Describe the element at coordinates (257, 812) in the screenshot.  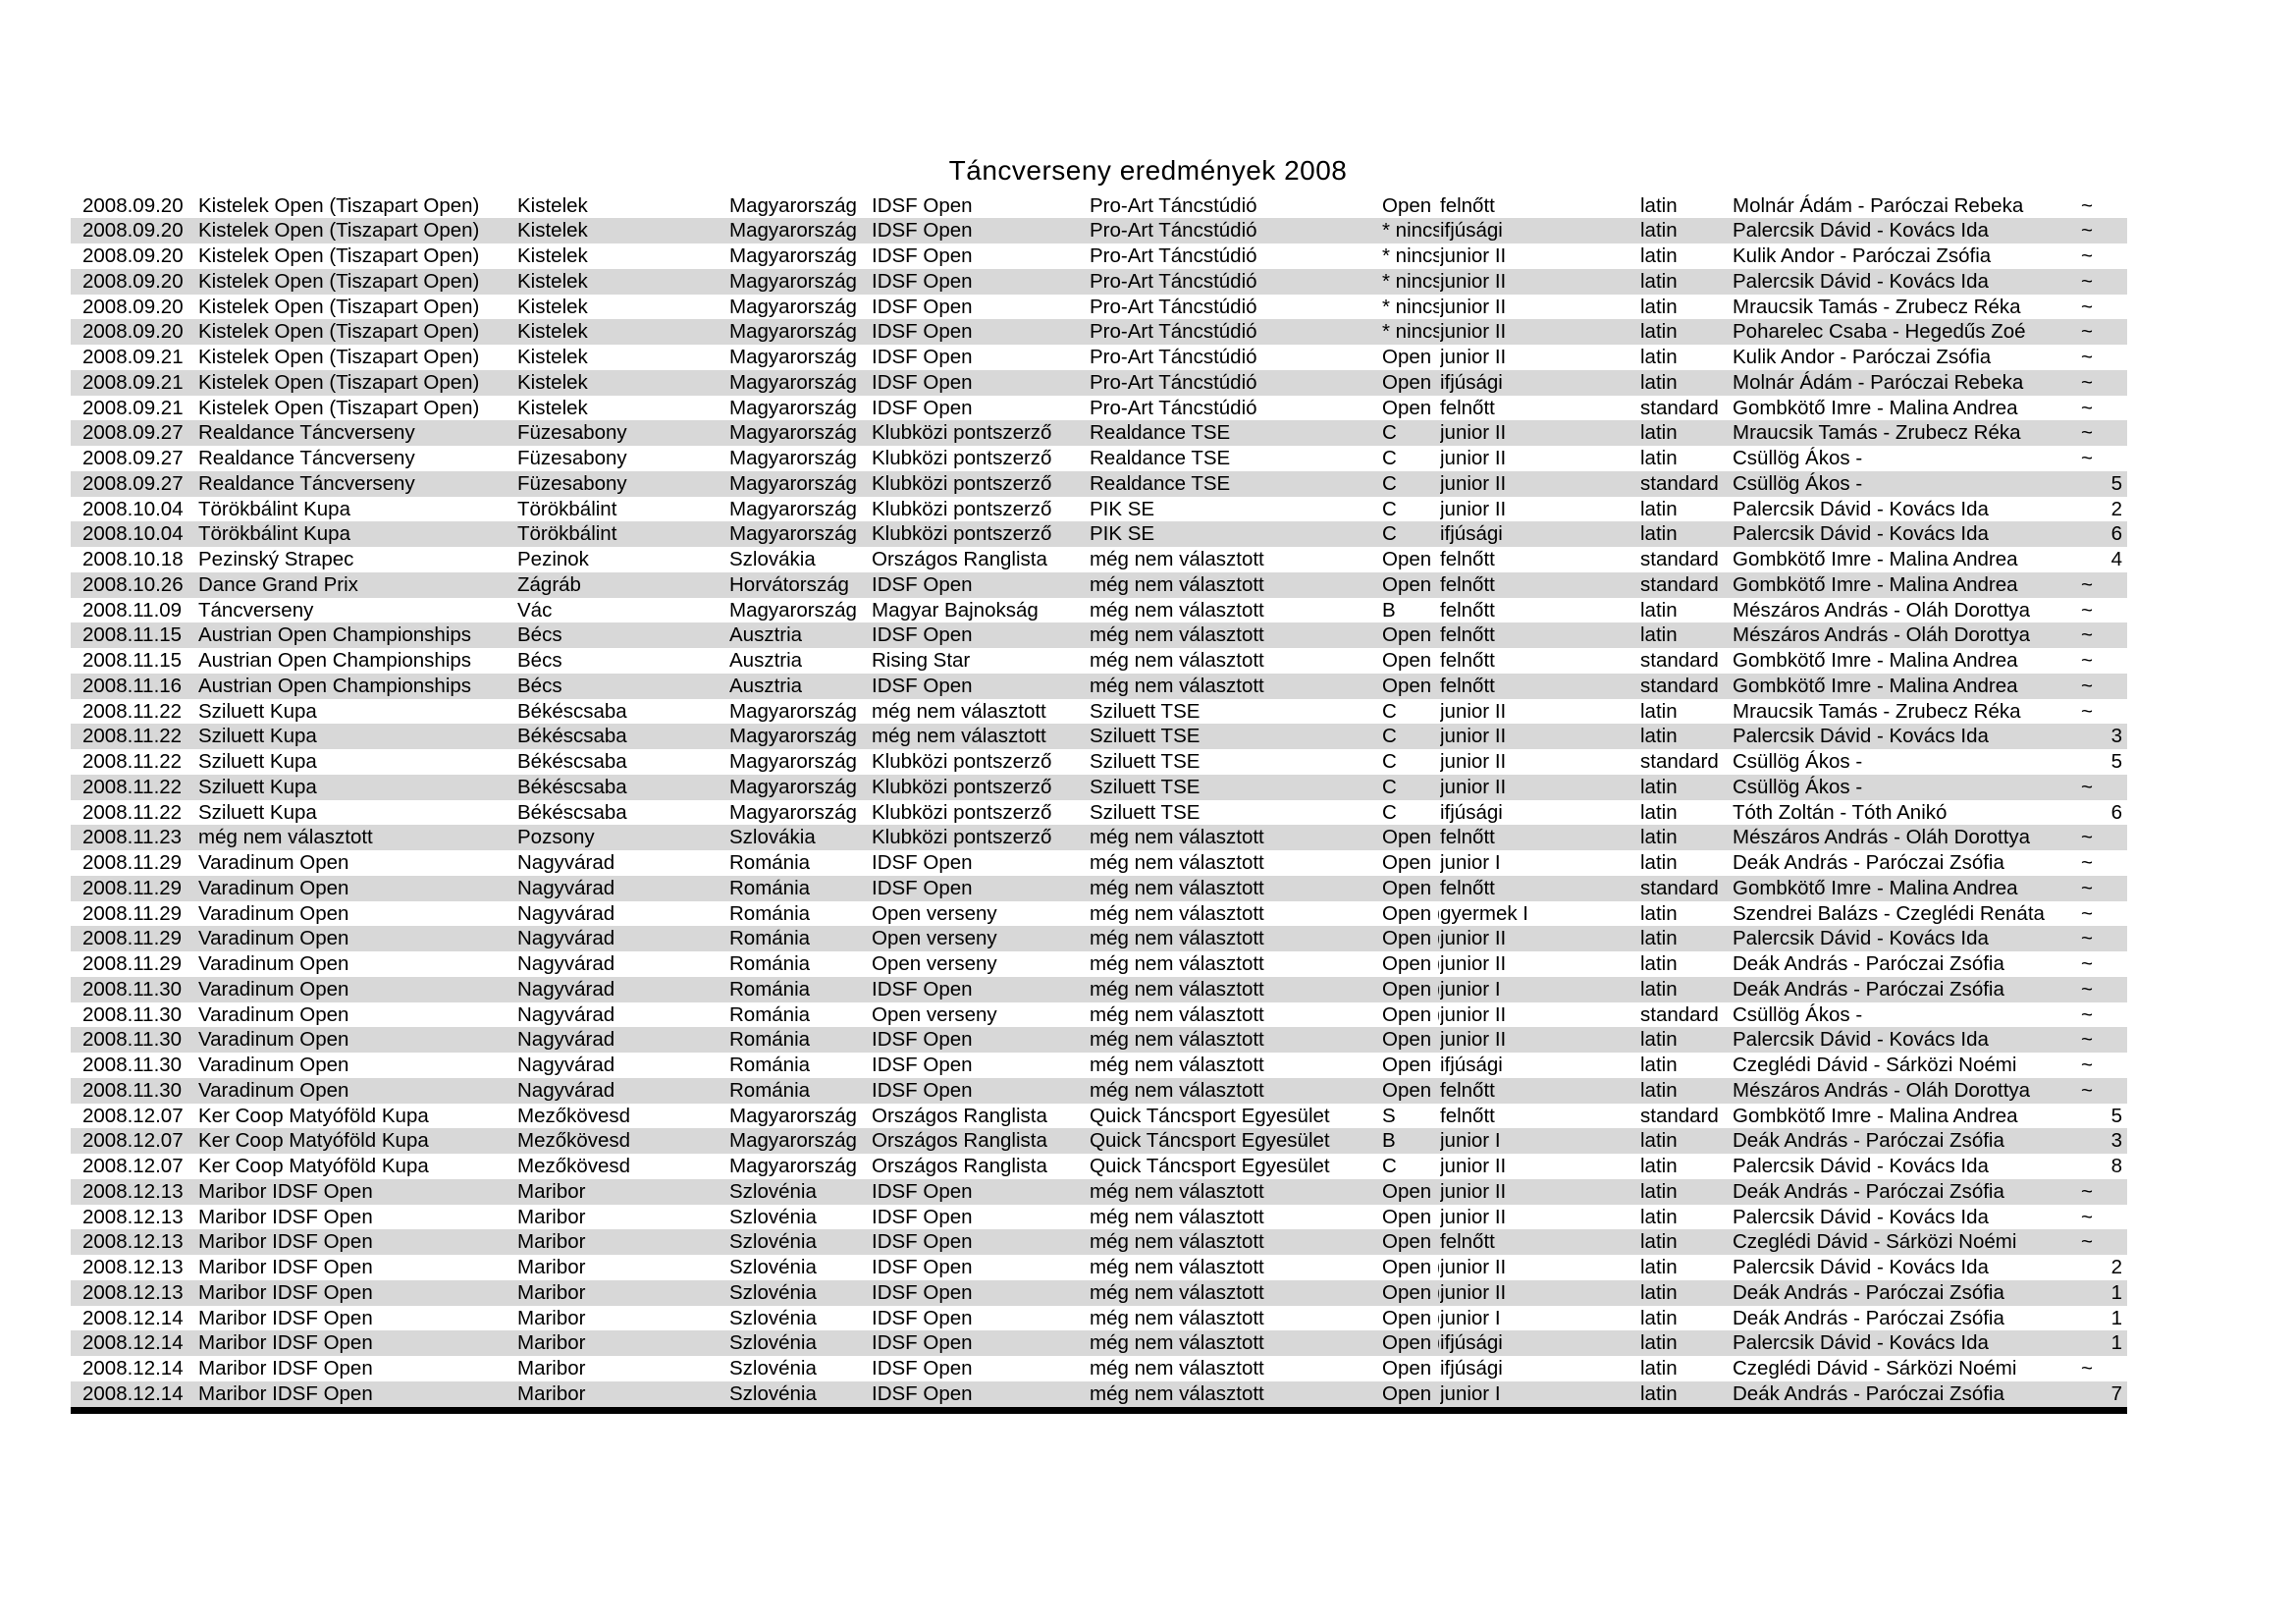
I see `cell-event: Sziluett Kupa` at that location.